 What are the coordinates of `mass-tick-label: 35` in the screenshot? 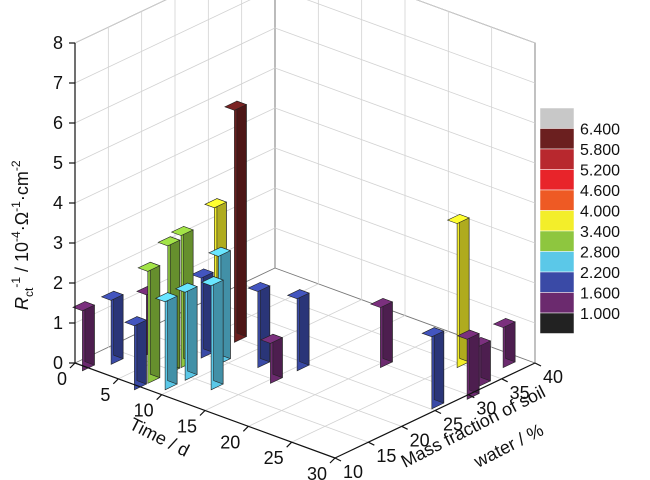 It's located at (520, 393).